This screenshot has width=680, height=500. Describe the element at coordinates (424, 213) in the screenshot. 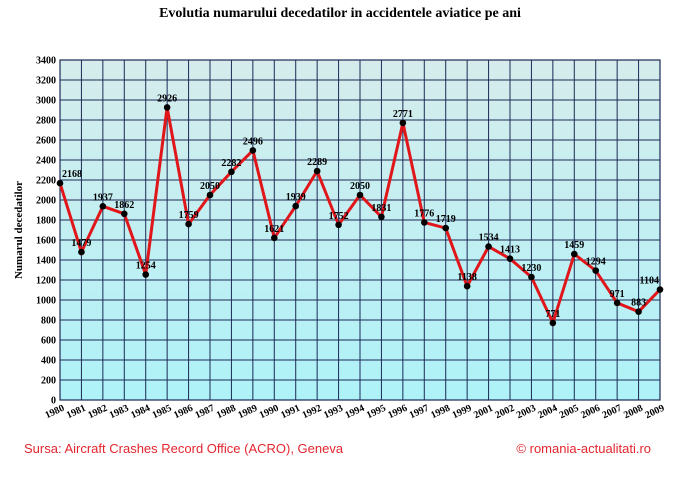

I see `data-label: 1776` at that location.